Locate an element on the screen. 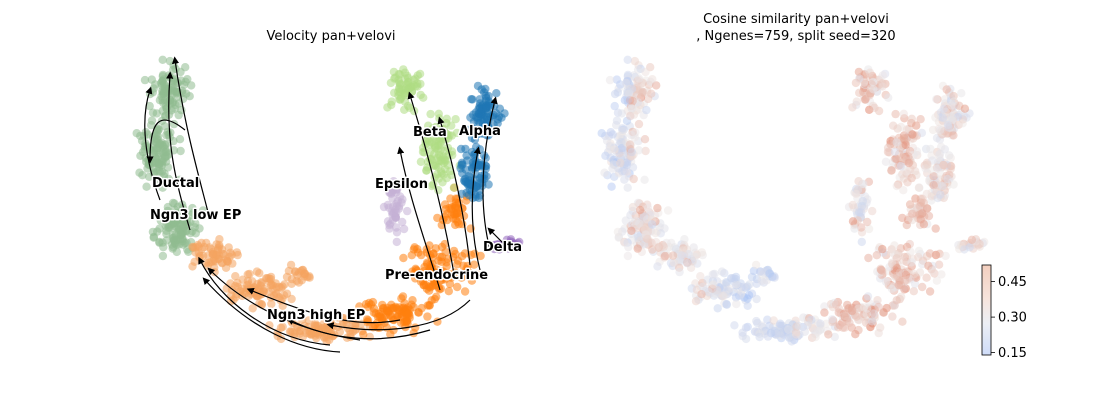 The height and width of the screenshot is (400, 1100). colorbar-gradient is located at coordinates (986, 310).